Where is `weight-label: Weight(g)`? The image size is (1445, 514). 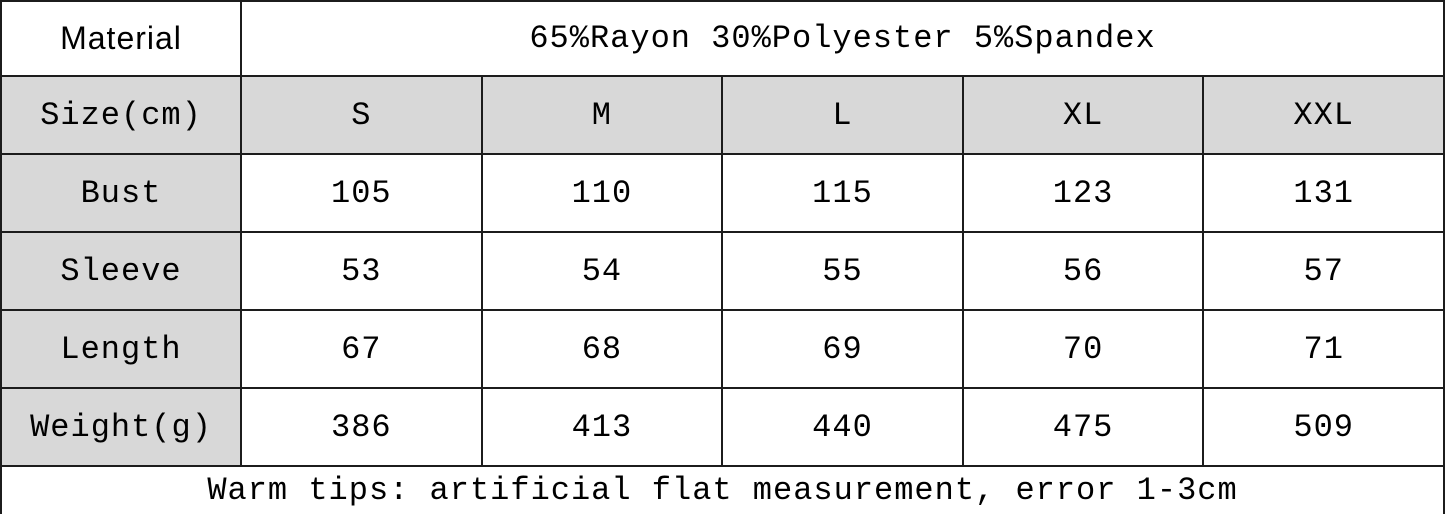
weight-label: Weight(g) is located at coordinates (121, 427).